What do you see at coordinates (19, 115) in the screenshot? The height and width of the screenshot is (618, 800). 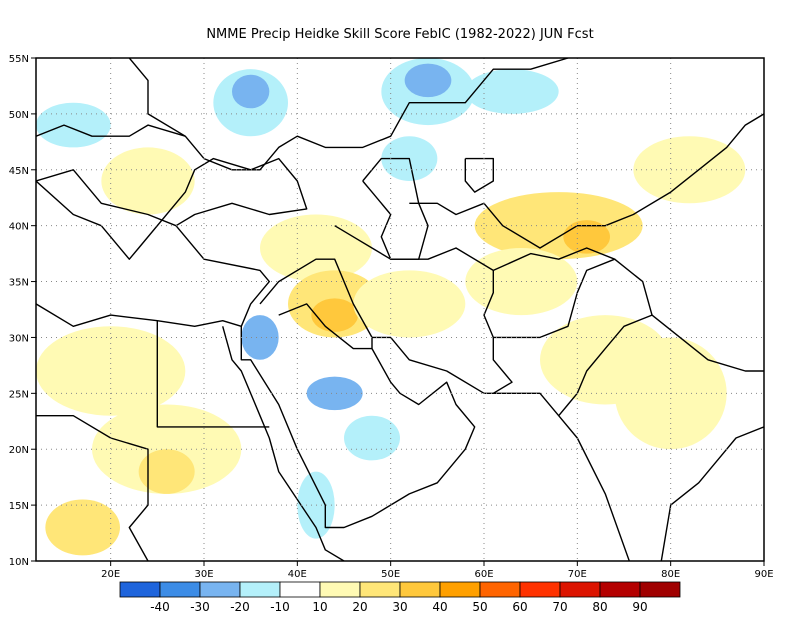 I see `y-tick-label: 50N` at bounding box center [19, 115].